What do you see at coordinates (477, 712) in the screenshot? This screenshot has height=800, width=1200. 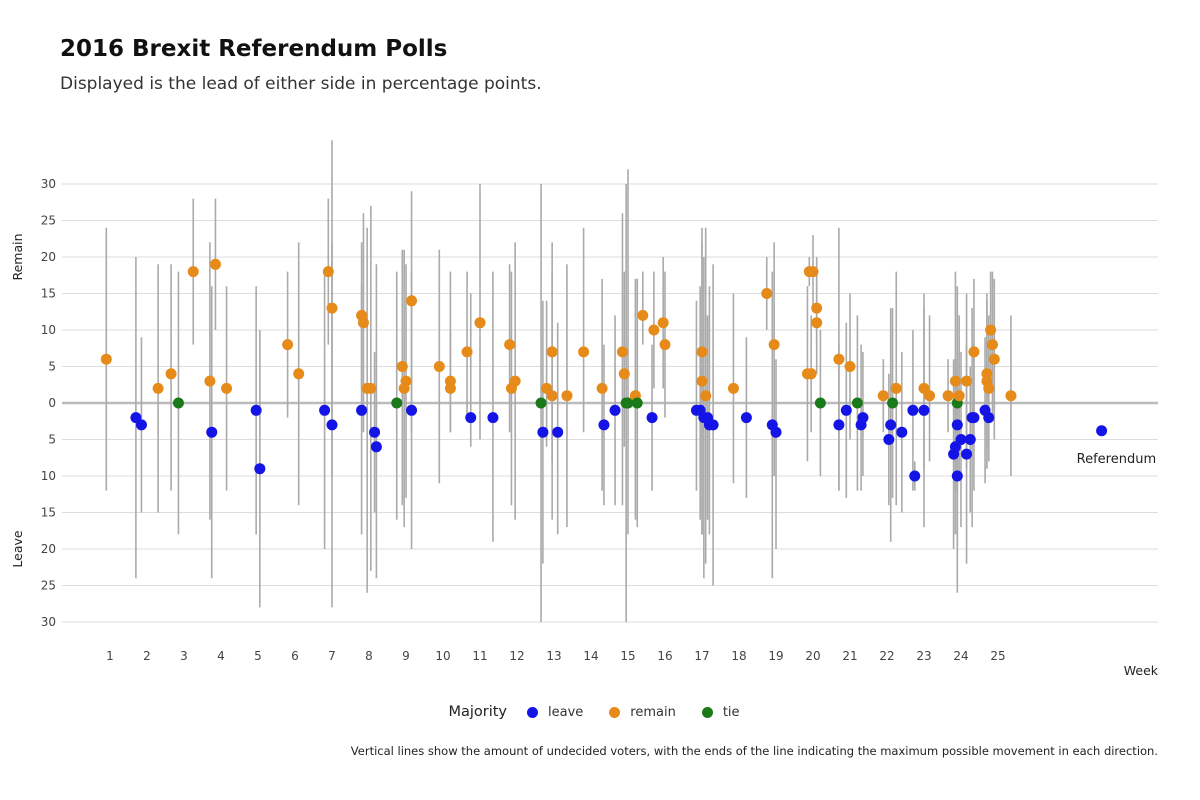 I see `legend-title: Majority` at bounding box center [477, 712].